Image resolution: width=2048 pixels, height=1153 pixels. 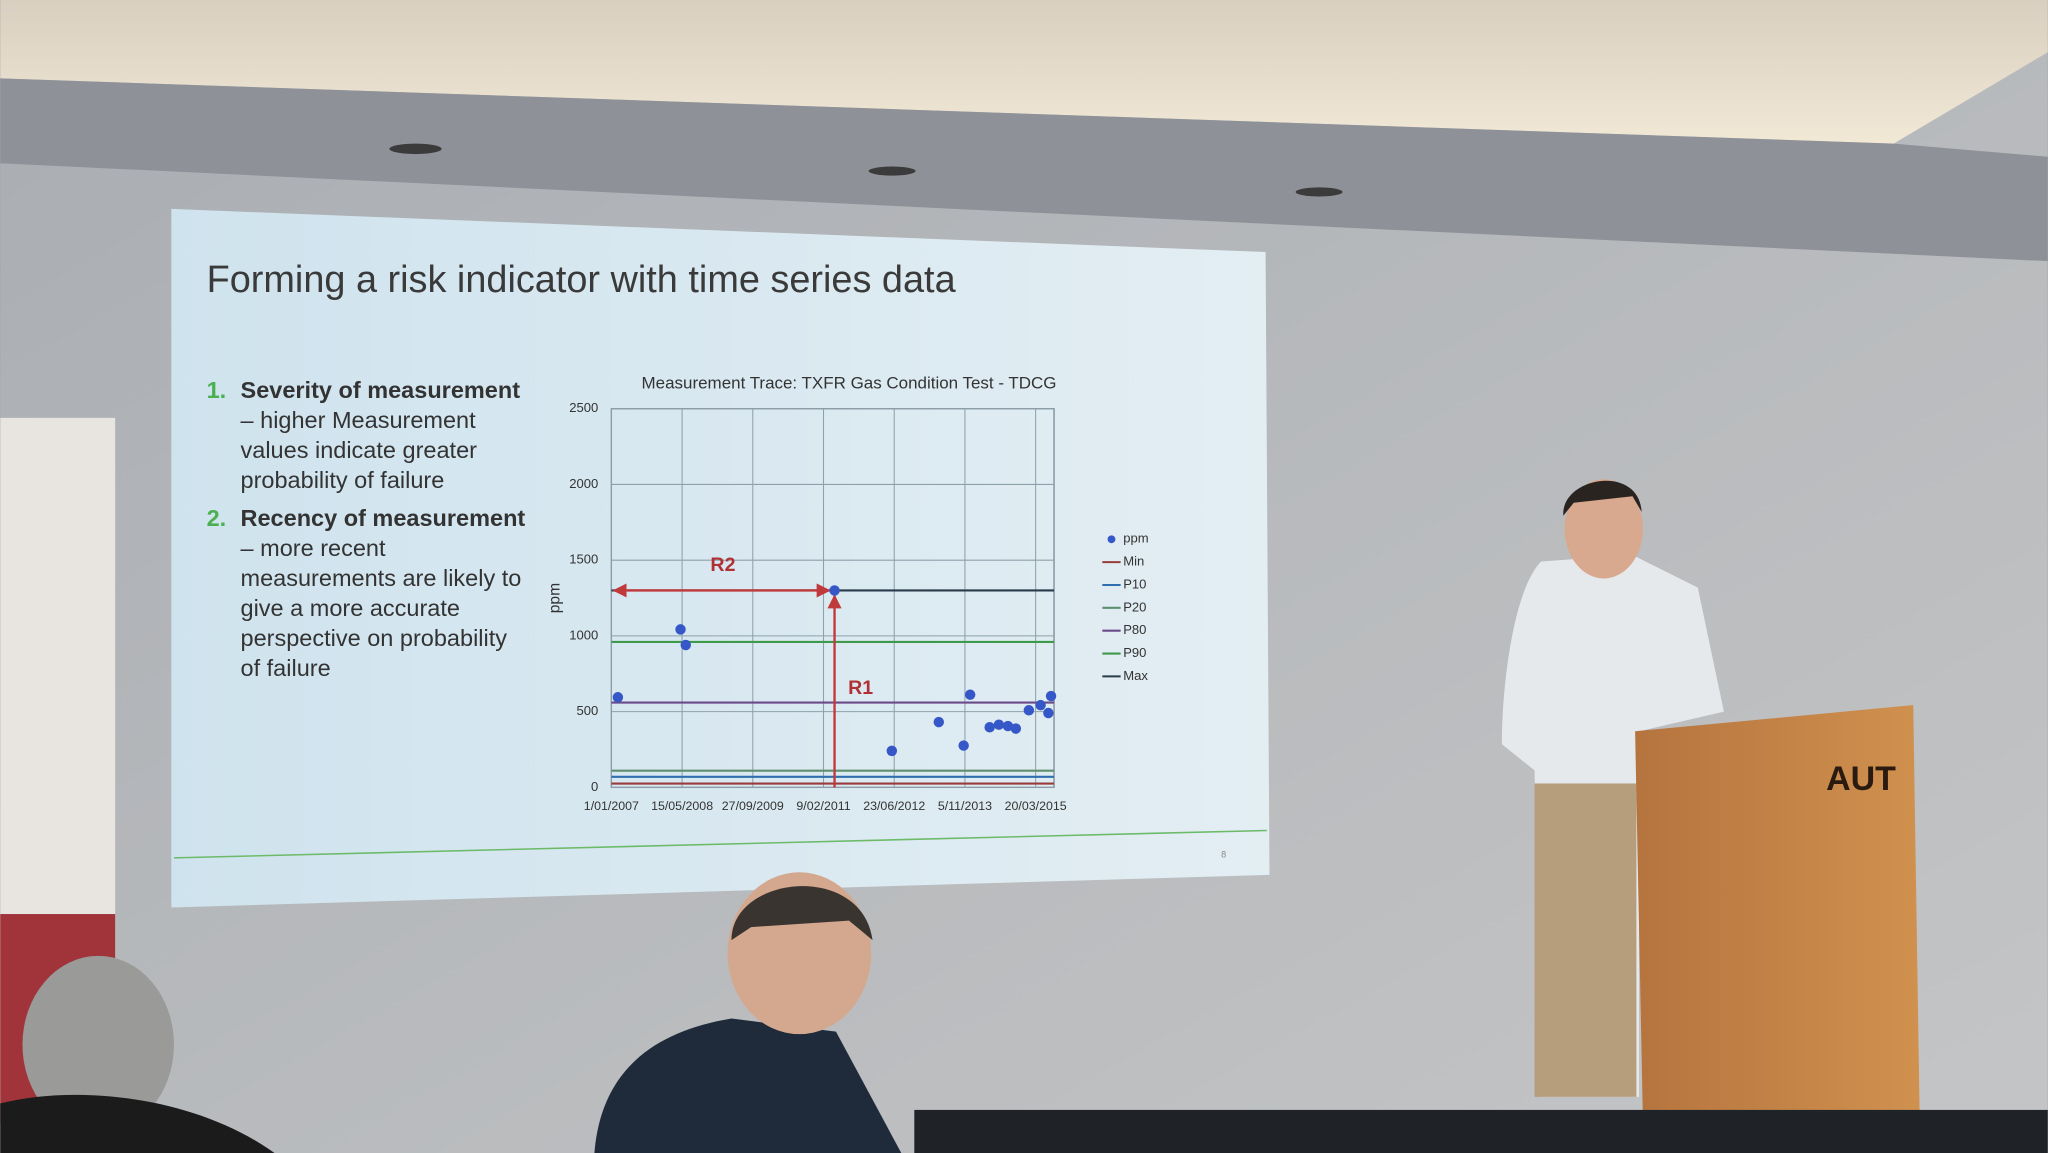 I want to click on bullet-heading: Recency of measurement, so click(x=383, y=518).